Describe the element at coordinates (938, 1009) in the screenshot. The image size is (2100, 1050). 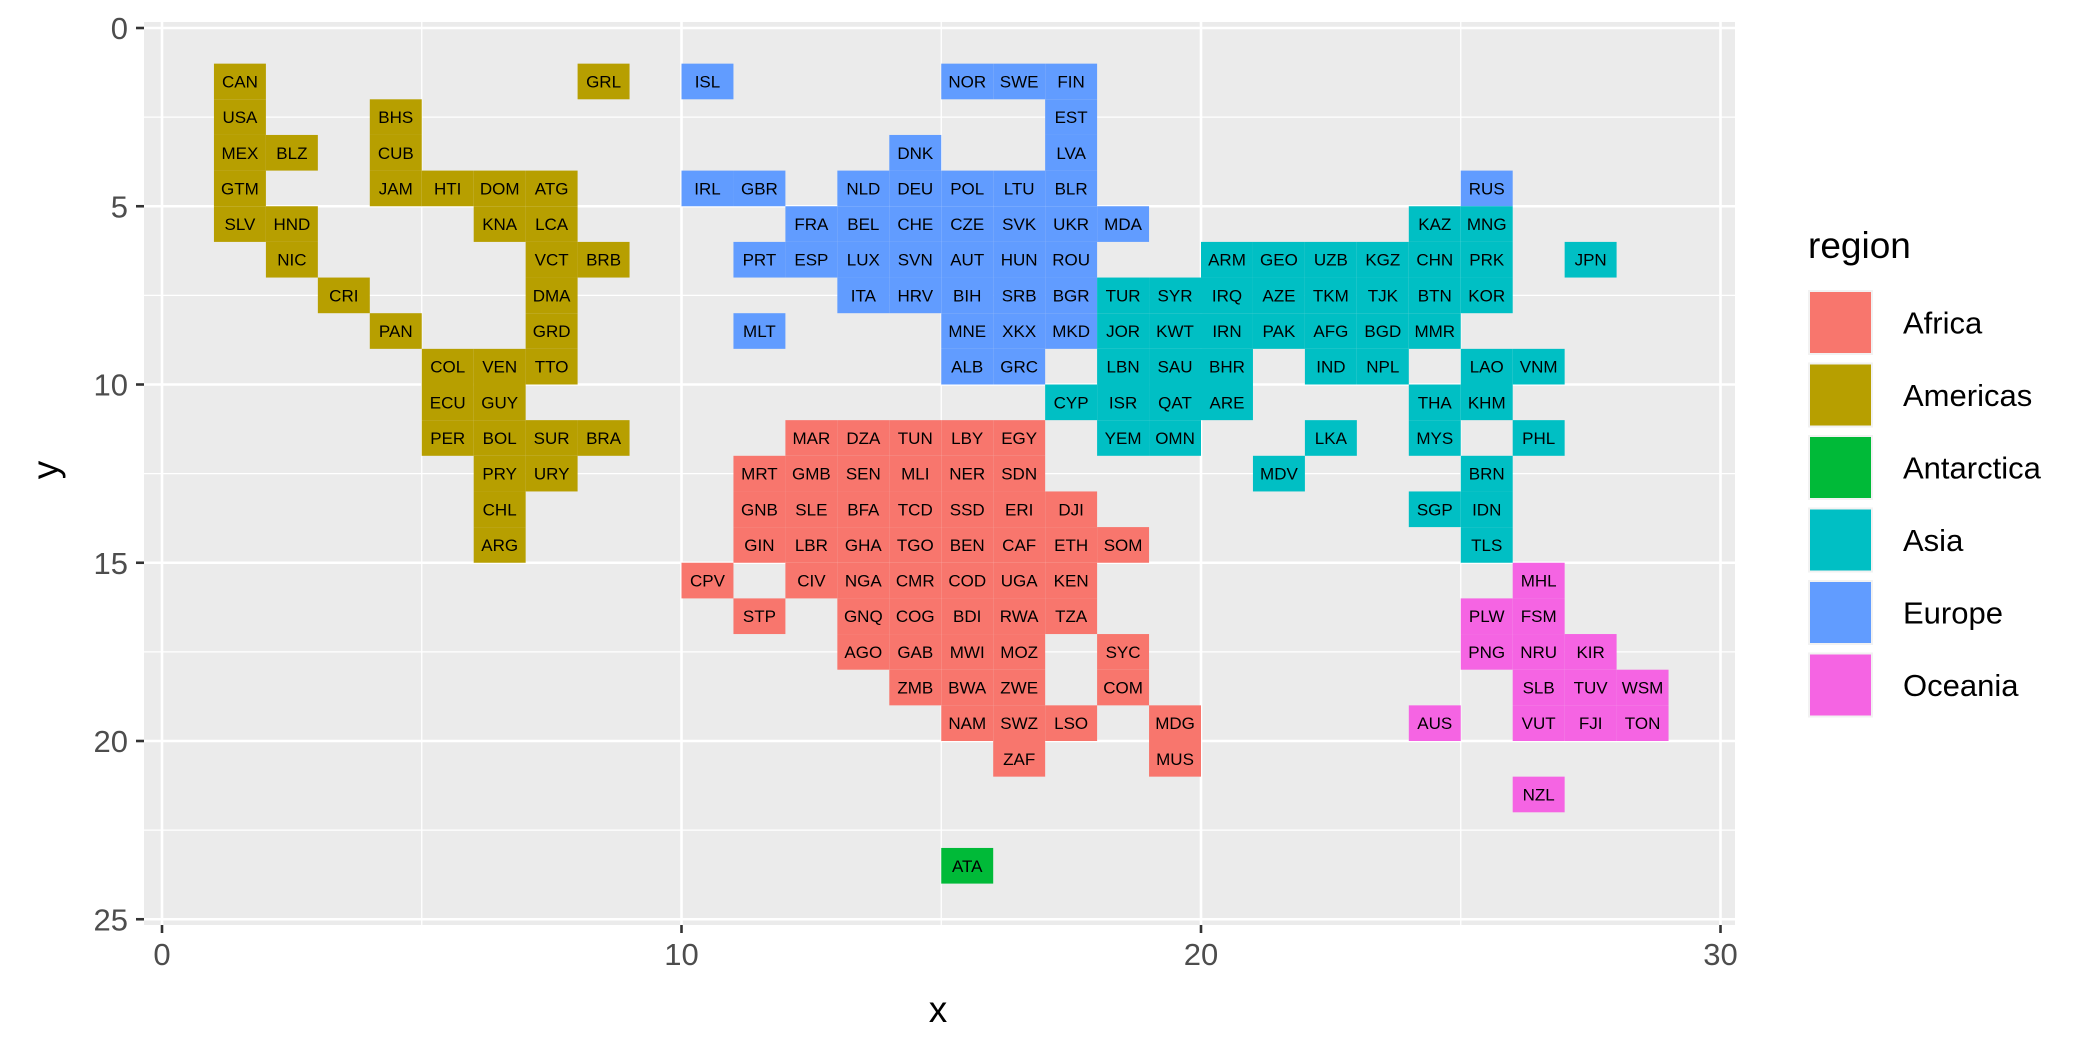
I see `x-axis-title: x` at that location.